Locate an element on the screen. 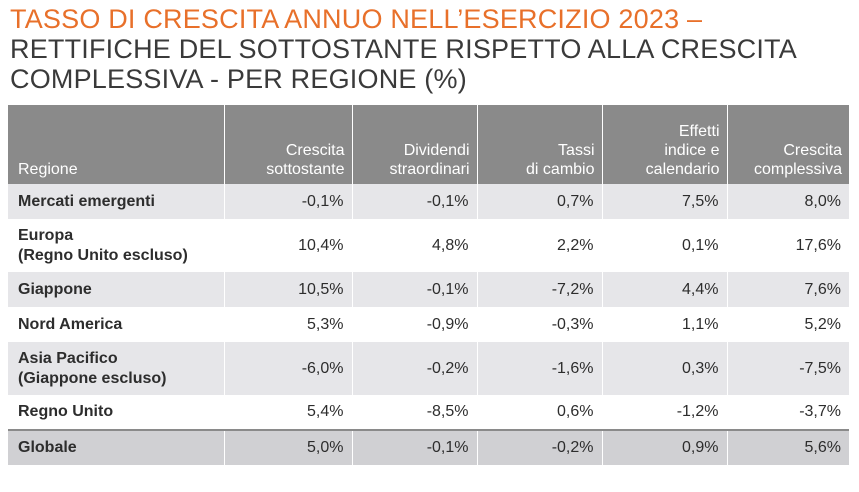 This screenshot has height=492, width=859. value-cell: 2,2% is located at coordinates (539, 245).